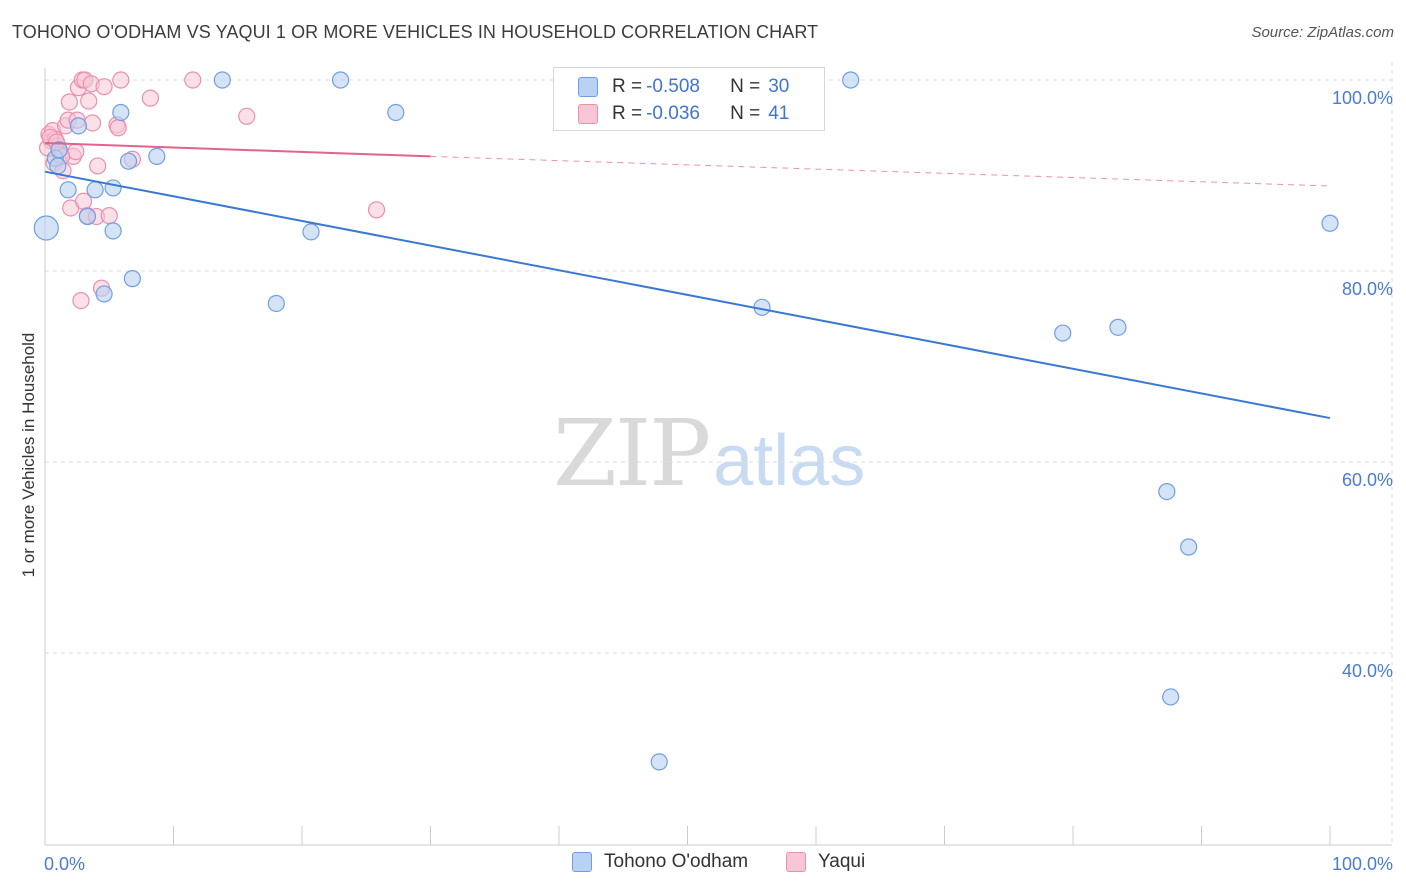  I want to click on stats-legend: R = -0.508 N = 30 R = -0.036 N = 41, so click(689, 99).